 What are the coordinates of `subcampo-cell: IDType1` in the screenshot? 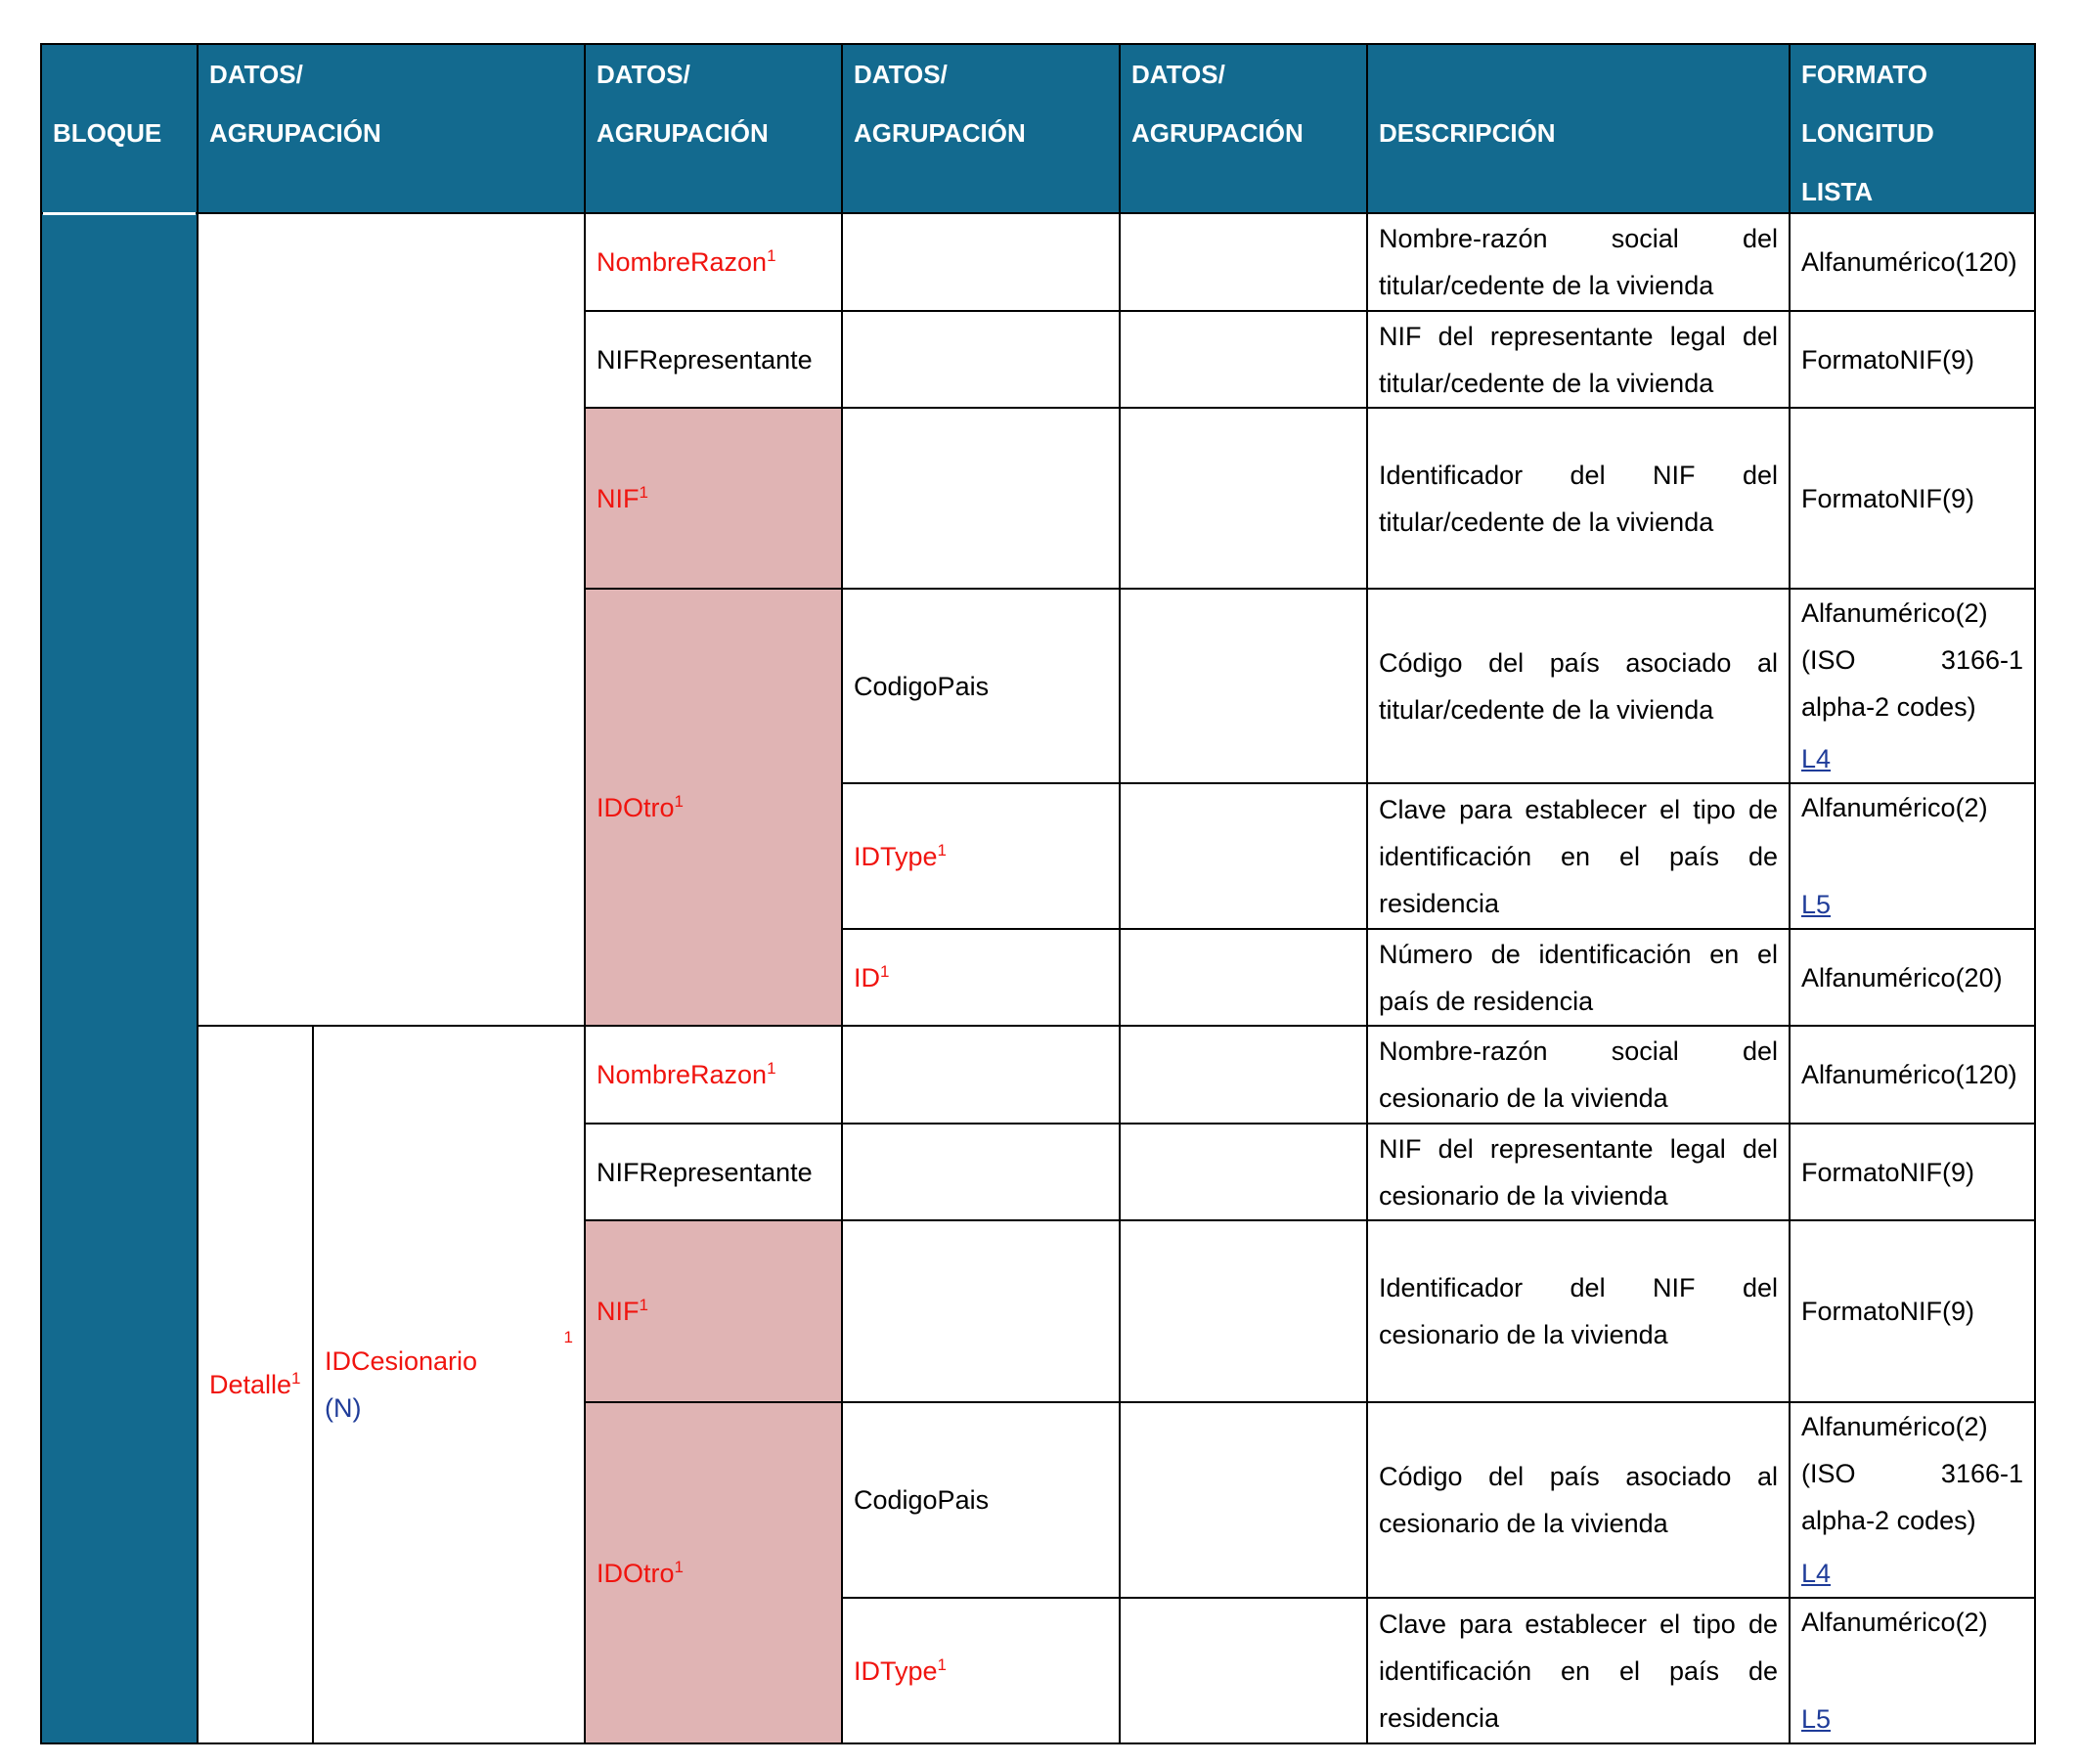 It's located at (981, 856).